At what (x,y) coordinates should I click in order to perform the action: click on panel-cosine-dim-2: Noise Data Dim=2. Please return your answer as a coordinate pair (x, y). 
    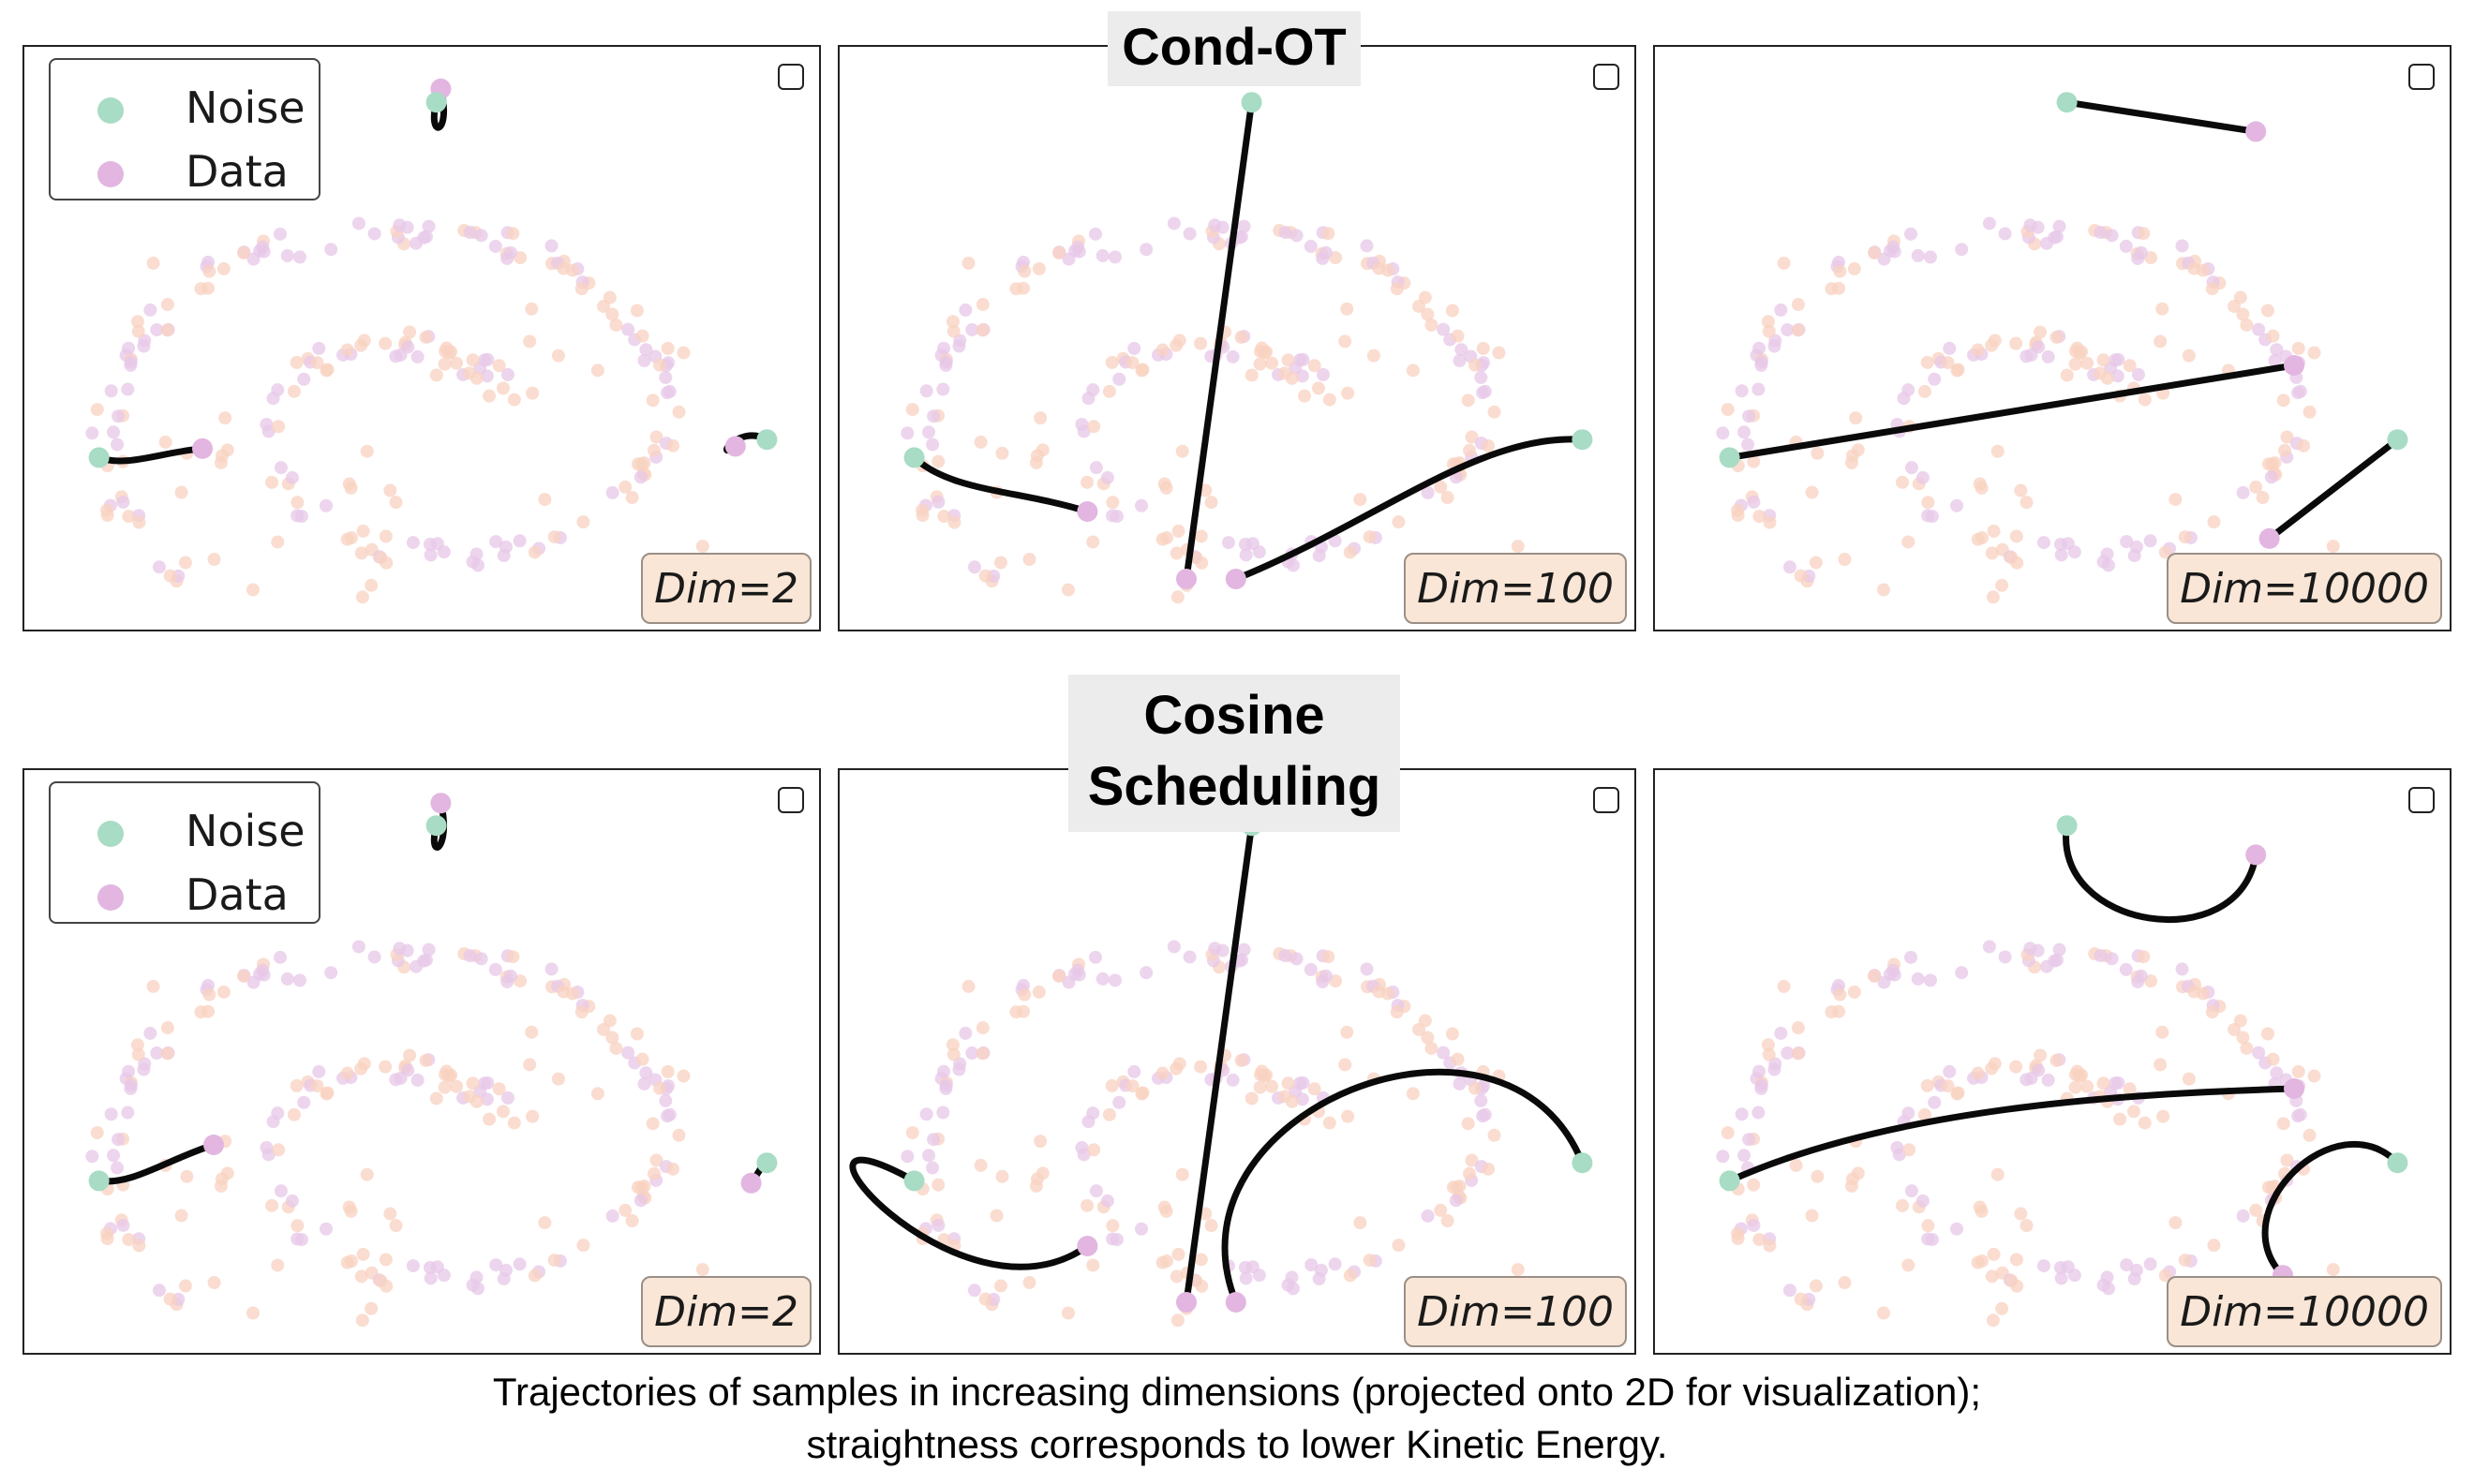
    Looking at the image, I should click on (422, 1061).